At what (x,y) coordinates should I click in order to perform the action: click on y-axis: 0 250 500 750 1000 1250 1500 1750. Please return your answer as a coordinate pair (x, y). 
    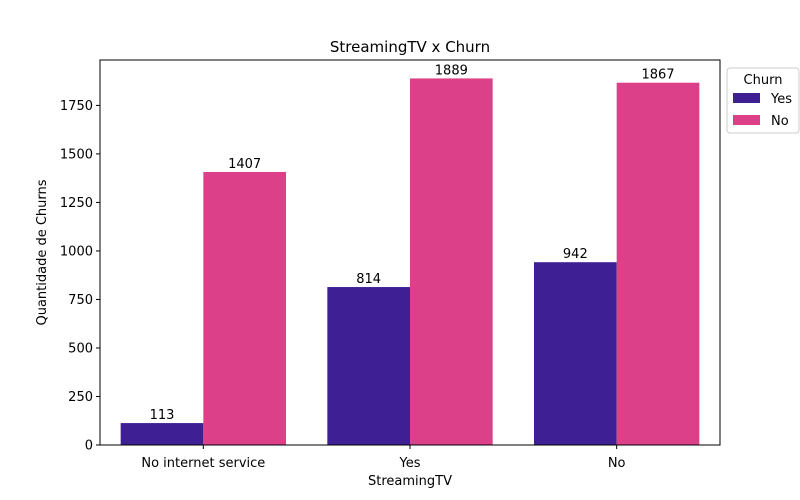
    Looking at the image, I should click on (80, 276).